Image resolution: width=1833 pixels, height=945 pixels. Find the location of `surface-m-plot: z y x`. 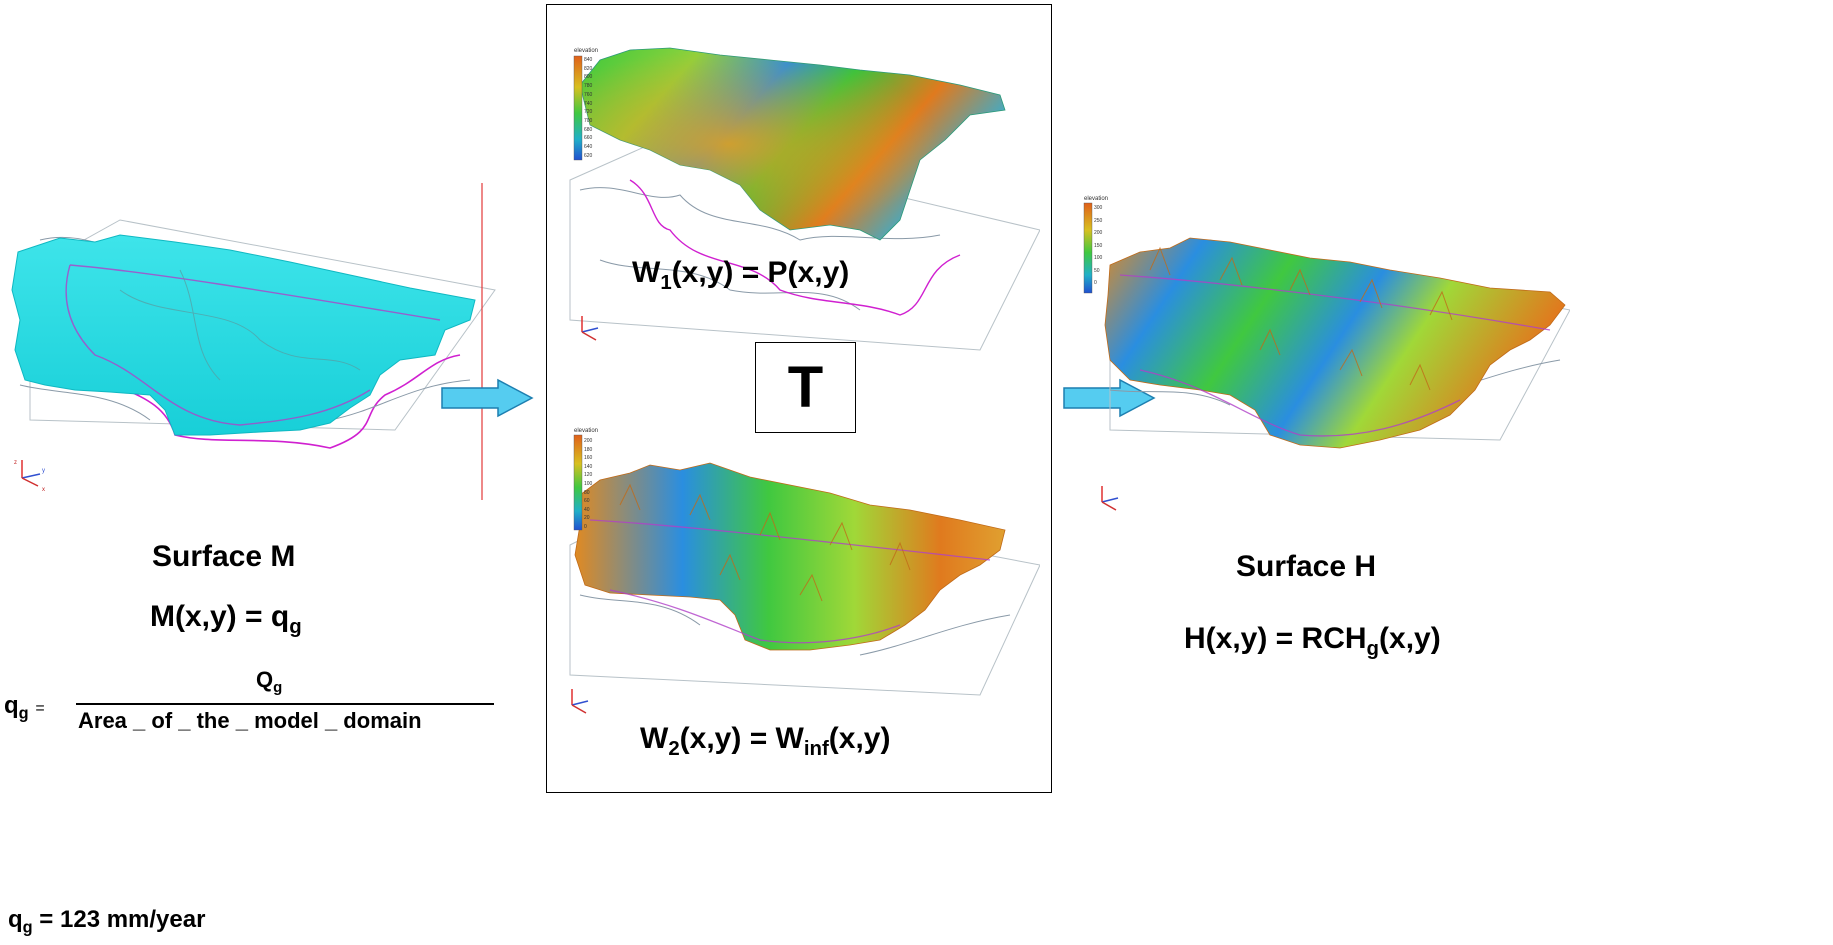

surface-m-plot: z y x is located at coordinates (253, 341).